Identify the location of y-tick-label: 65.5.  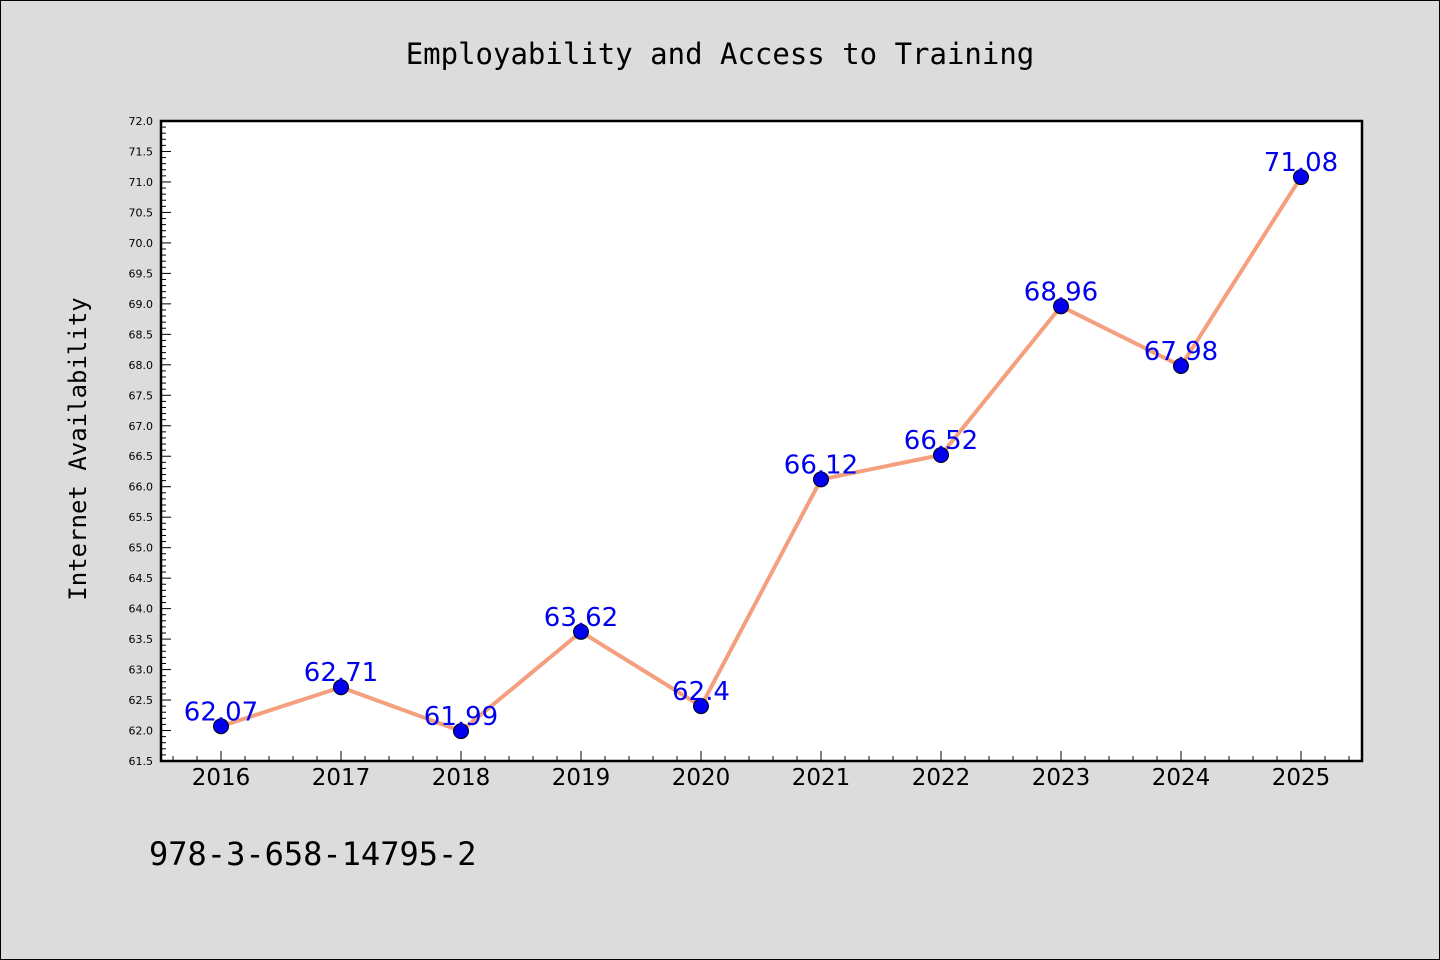
(141, 517).